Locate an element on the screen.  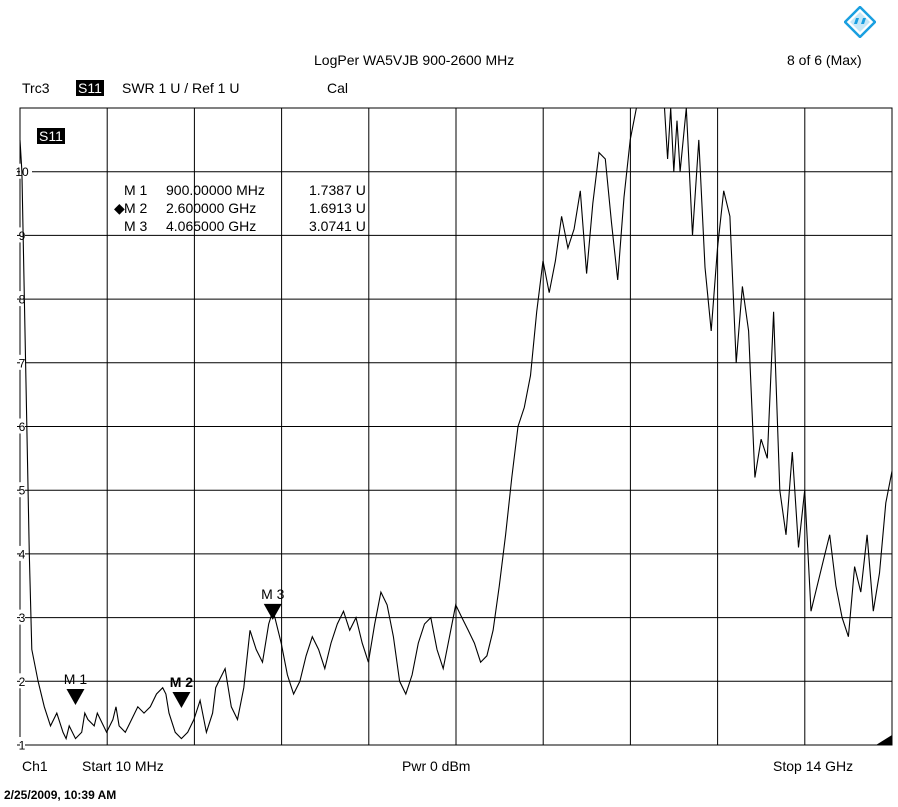
marker-label: M 3 is located at coordinates (273, 594).